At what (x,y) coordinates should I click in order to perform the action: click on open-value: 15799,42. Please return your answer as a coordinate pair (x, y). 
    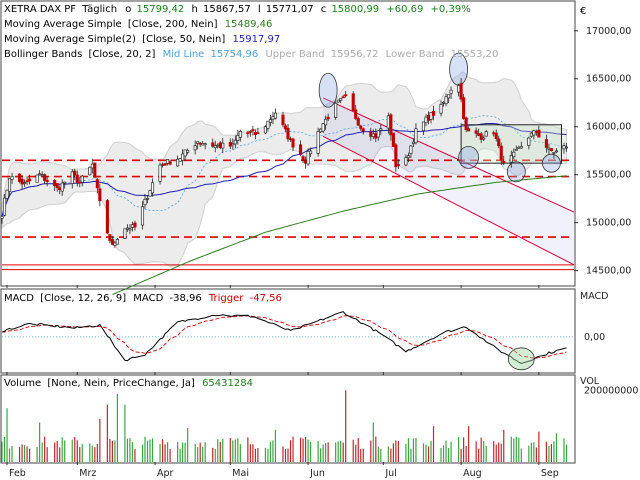
    Looking at the image, I should click on (161, 9).